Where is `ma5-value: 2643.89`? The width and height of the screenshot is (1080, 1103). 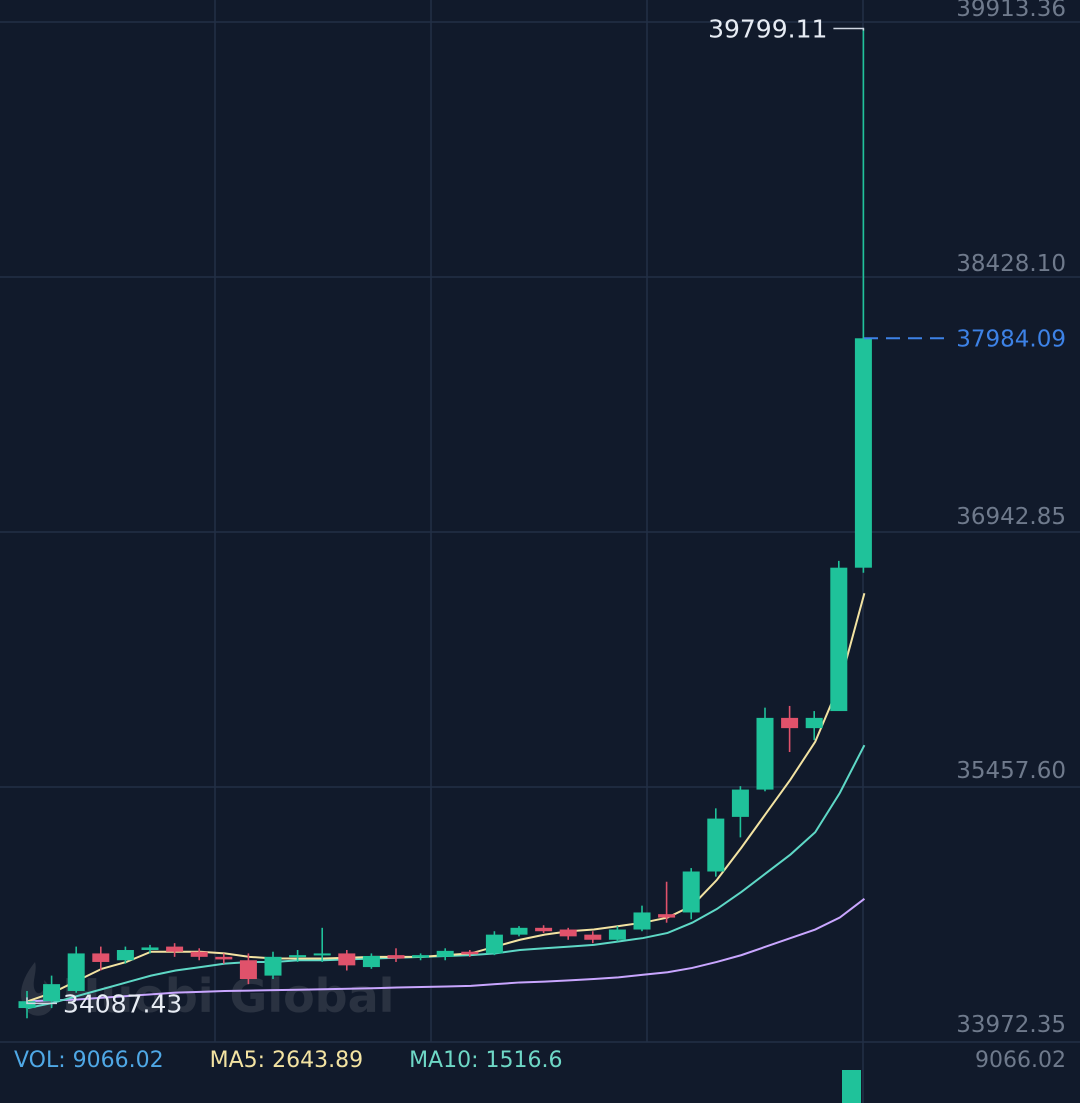 ma5-value: 2643.89 is located at coordinates (318, 1060).